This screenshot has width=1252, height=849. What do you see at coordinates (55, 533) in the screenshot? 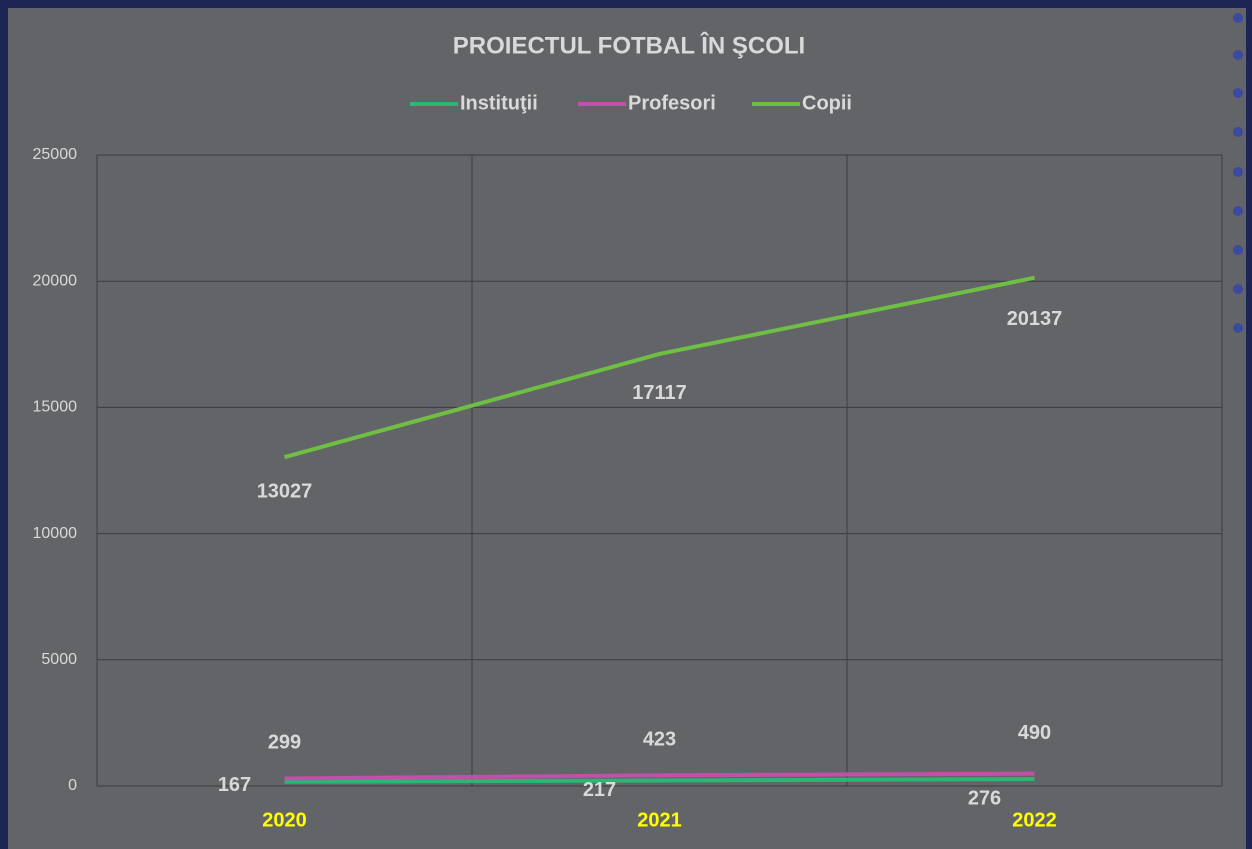
I see `y-tick-label: 10000` at bounding box center [55, 533].